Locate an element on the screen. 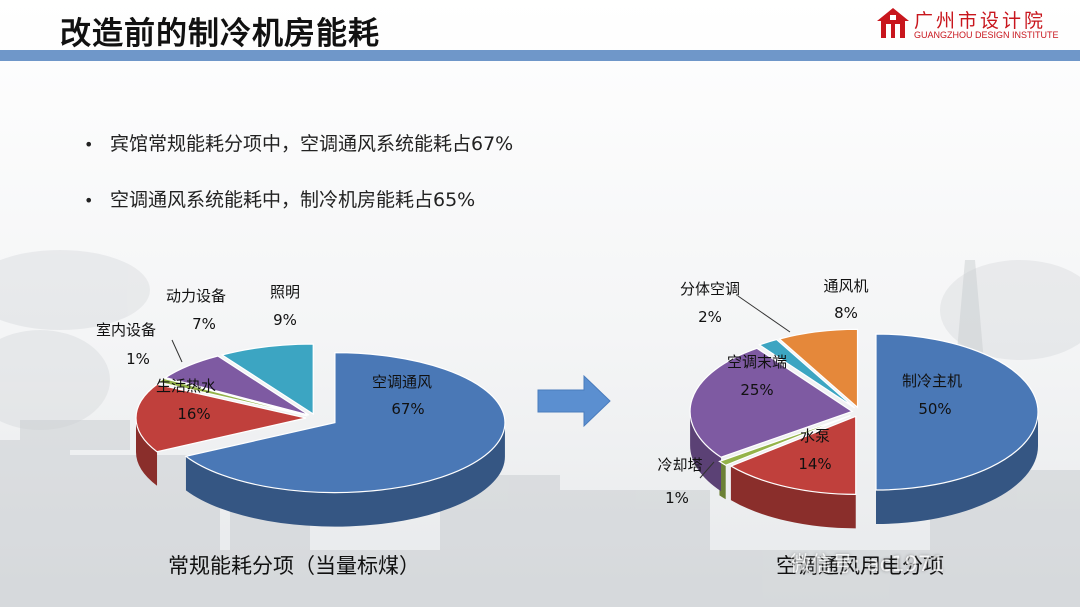 The image size is (1080, 607). pie-slice-动力设备 is located at coordinates (236, 385).